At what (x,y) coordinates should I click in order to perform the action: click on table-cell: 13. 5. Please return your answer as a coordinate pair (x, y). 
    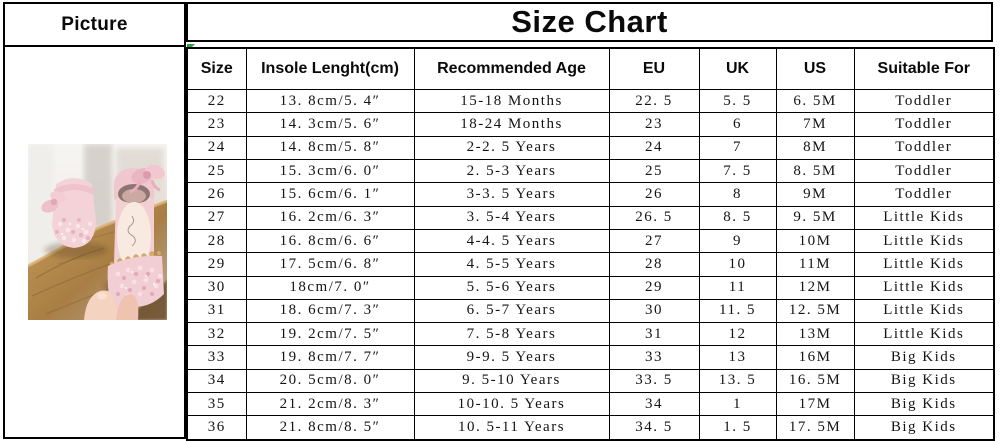
    Looking at the image, I should click on (737, 381).